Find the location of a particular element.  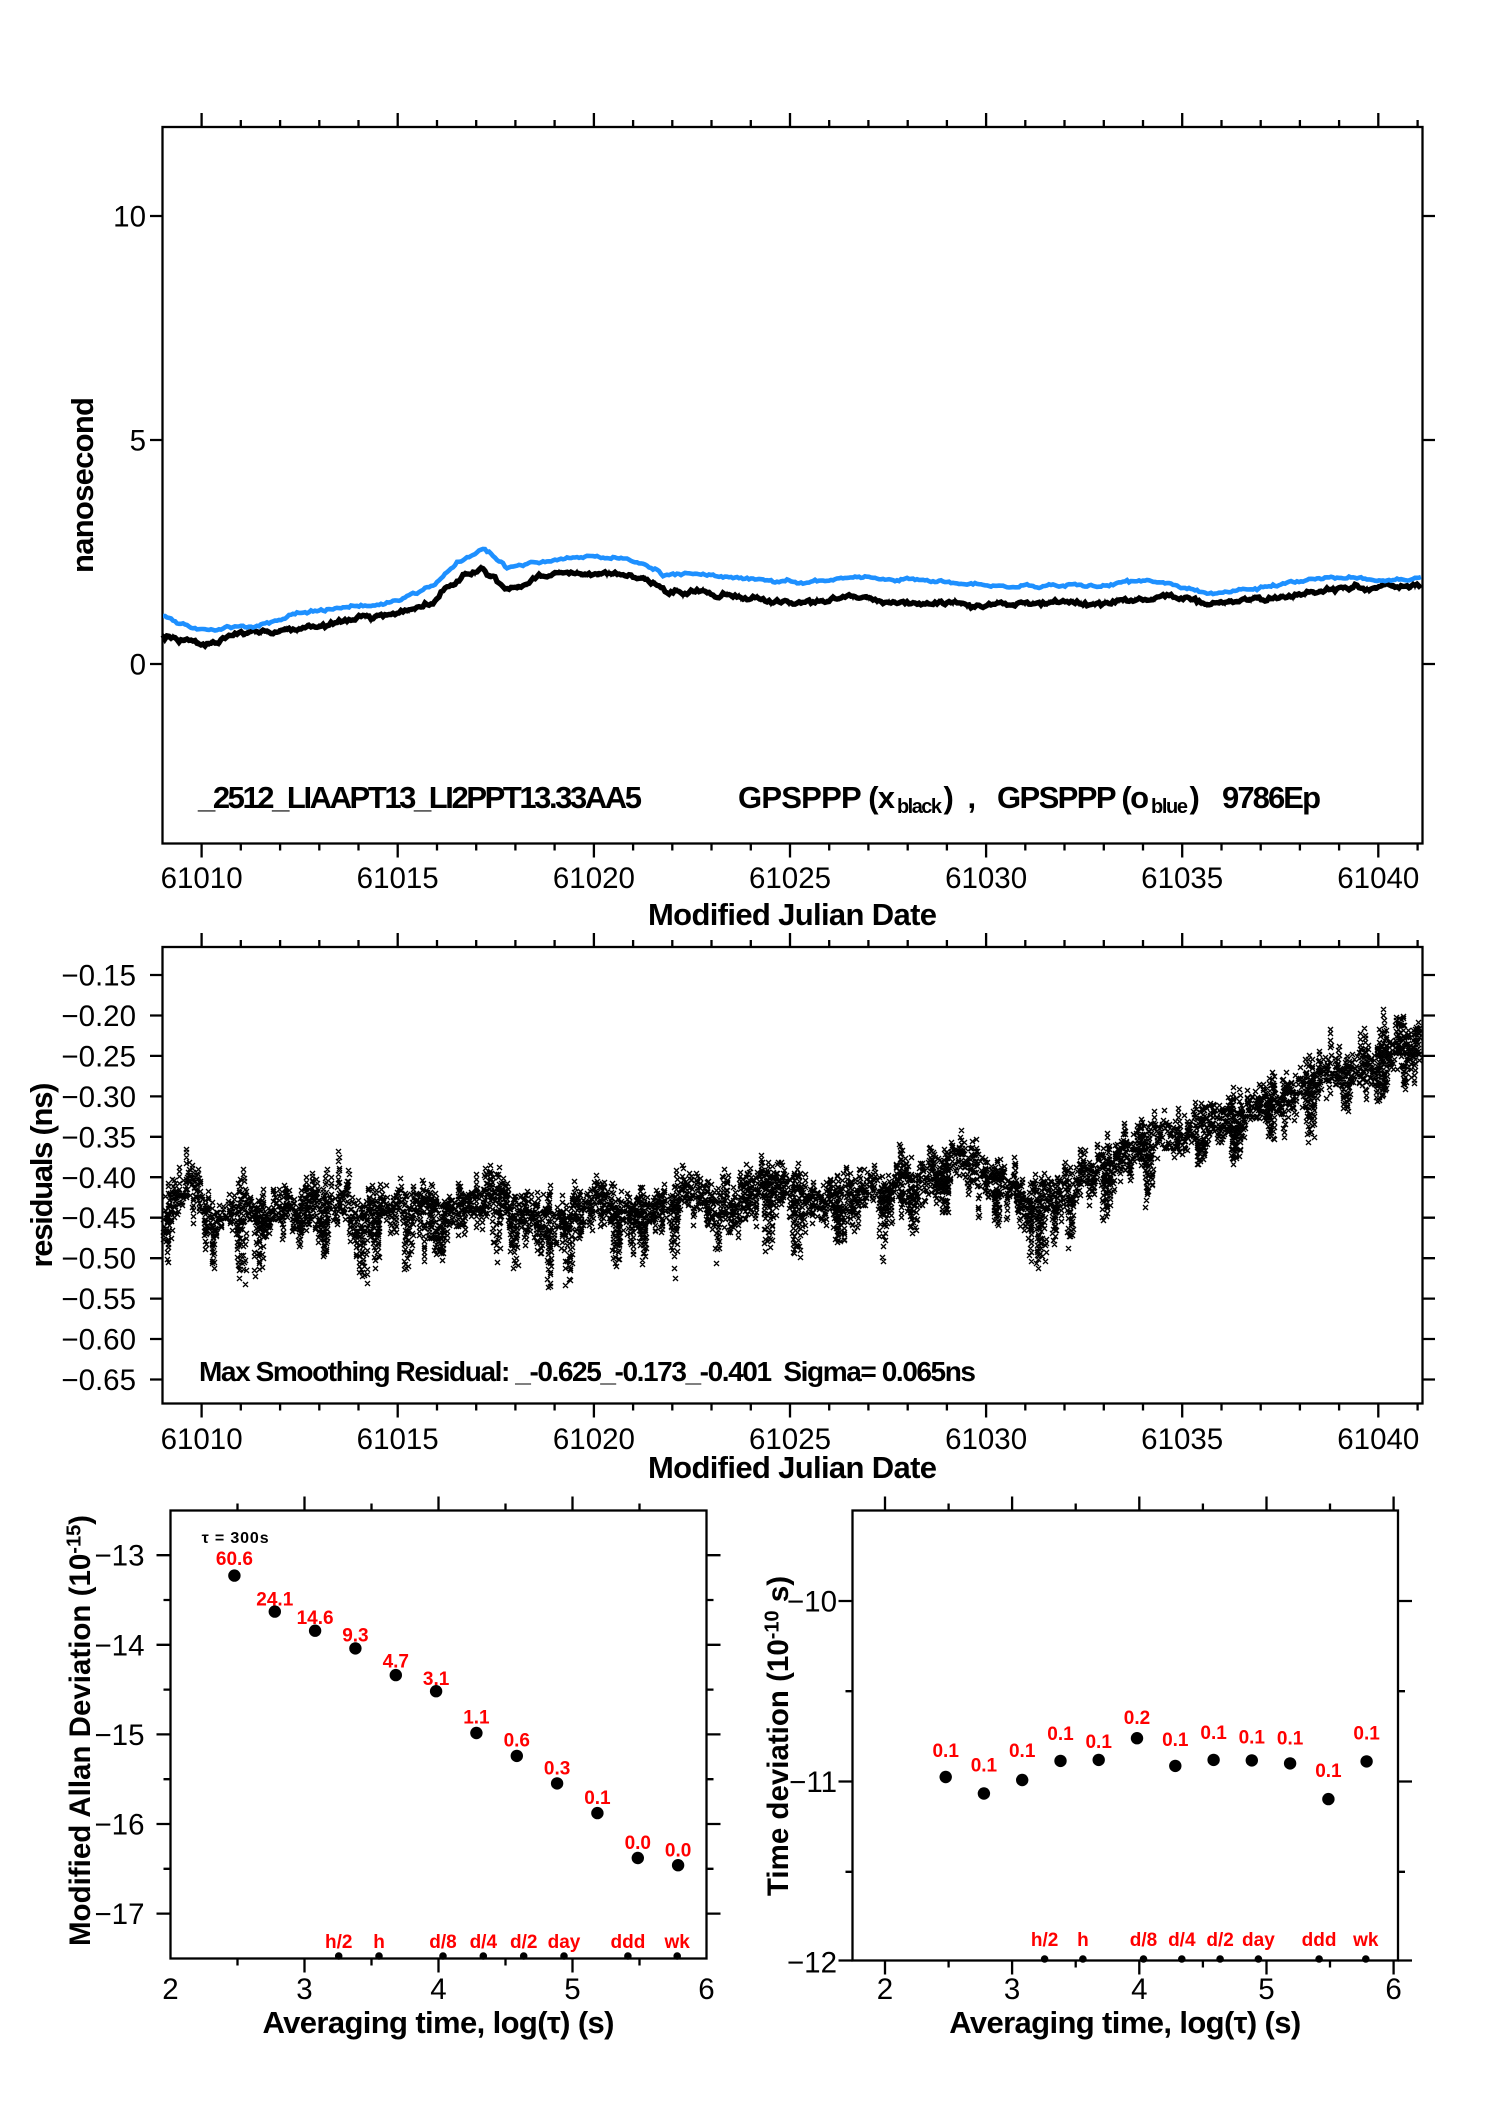

svg-text:Modified Allan Deviation (10-1: Modified Allan Deviation (10-15) is located at coordinates (81, 1730).